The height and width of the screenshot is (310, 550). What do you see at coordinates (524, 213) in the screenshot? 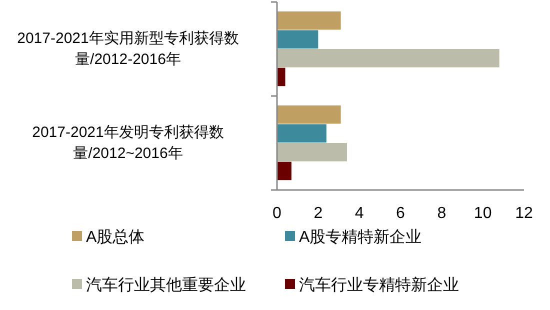
I see `x-tick-label: 12` at bounding box center [524, 213].